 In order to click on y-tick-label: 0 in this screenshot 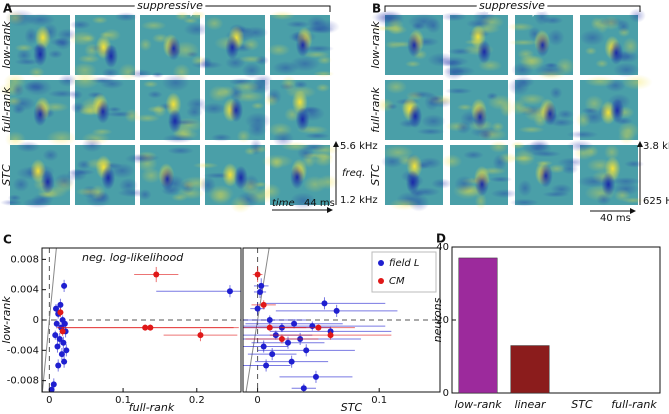, I will do `click(36, 320)`.